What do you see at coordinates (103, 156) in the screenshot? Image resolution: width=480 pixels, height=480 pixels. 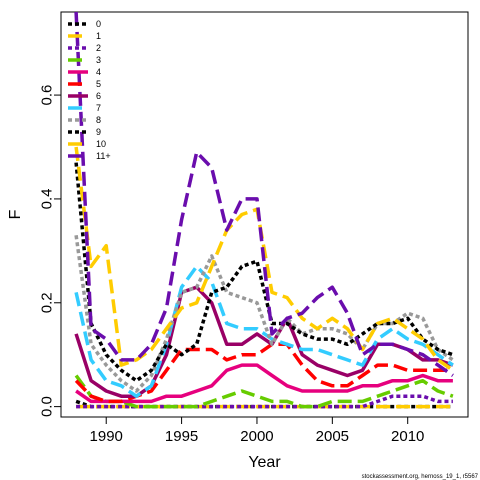 I see `legend-label: 11+` at bounding box center [103, 156].